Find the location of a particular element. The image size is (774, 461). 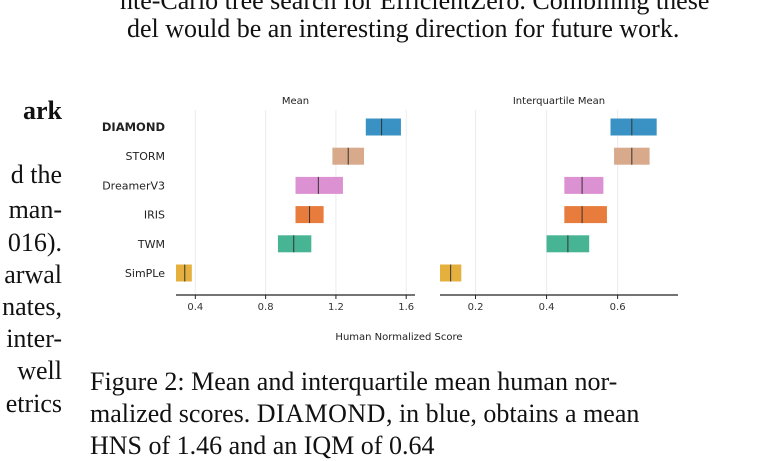

left-column-fragment: 016). is located at coordinates (34, 242).